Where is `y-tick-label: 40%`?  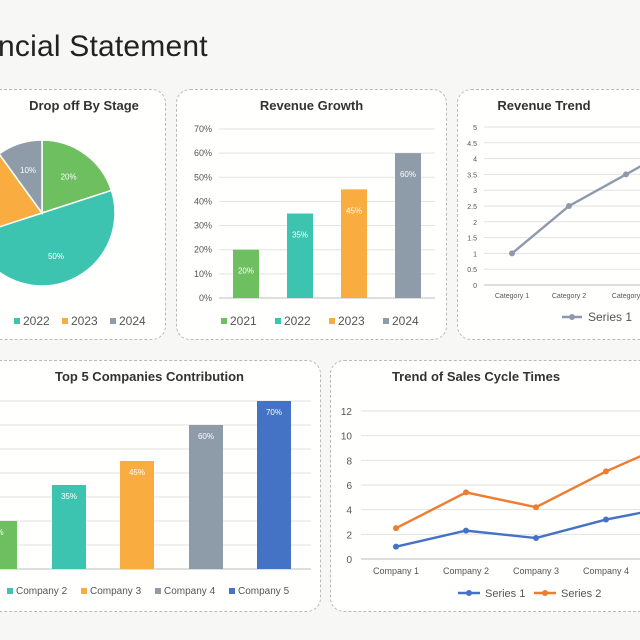
y-tick-label: 40% is located at coordinates (203, 201).